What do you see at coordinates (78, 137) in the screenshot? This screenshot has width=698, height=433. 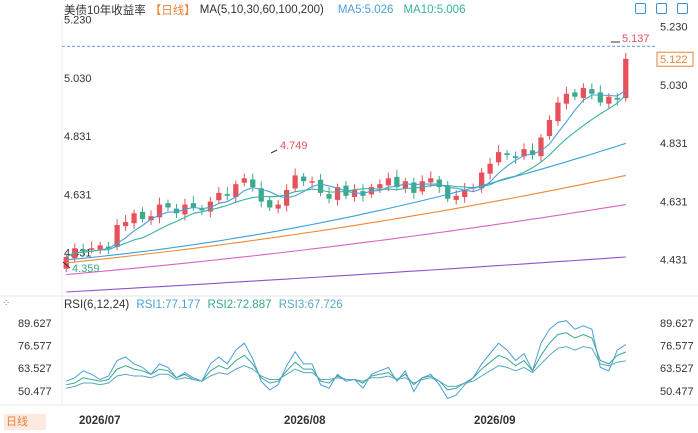 I see `ytick-left: 4.831` at bounding box center [78, 137].